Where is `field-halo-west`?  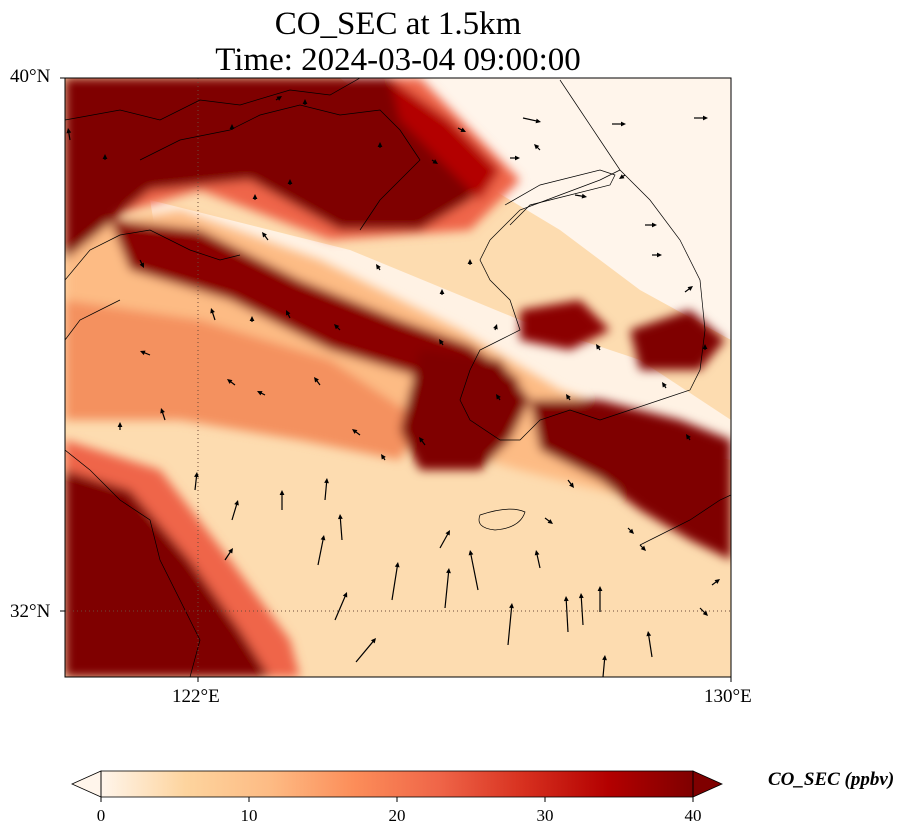 field-halo-west is located at coordinates (242, 380).